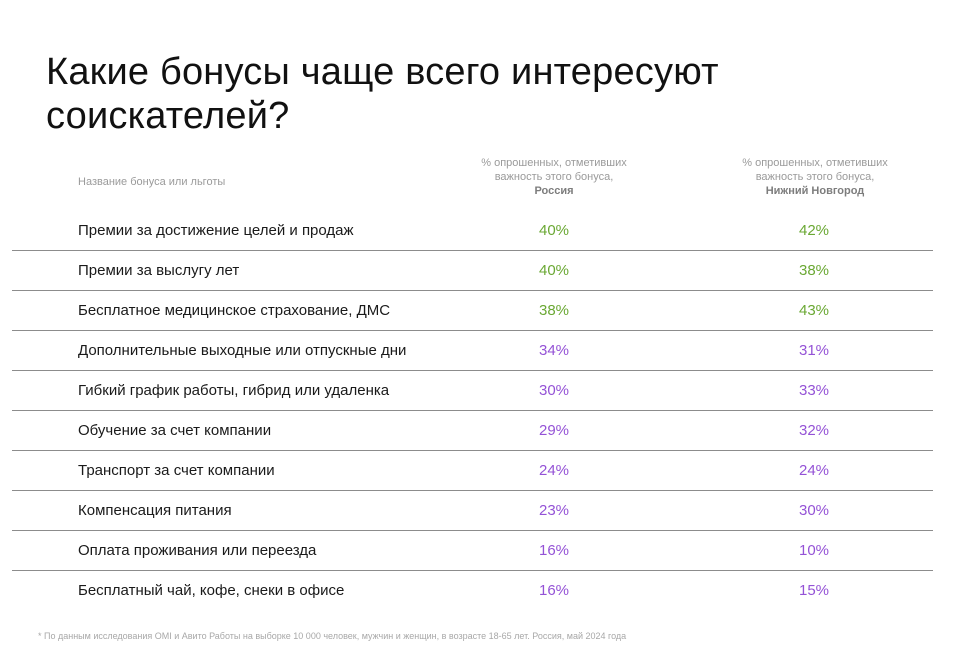 The height and width of the screenshot is (651, 969). I want to click on nizhny-percent: 42%, so click(814, 230).